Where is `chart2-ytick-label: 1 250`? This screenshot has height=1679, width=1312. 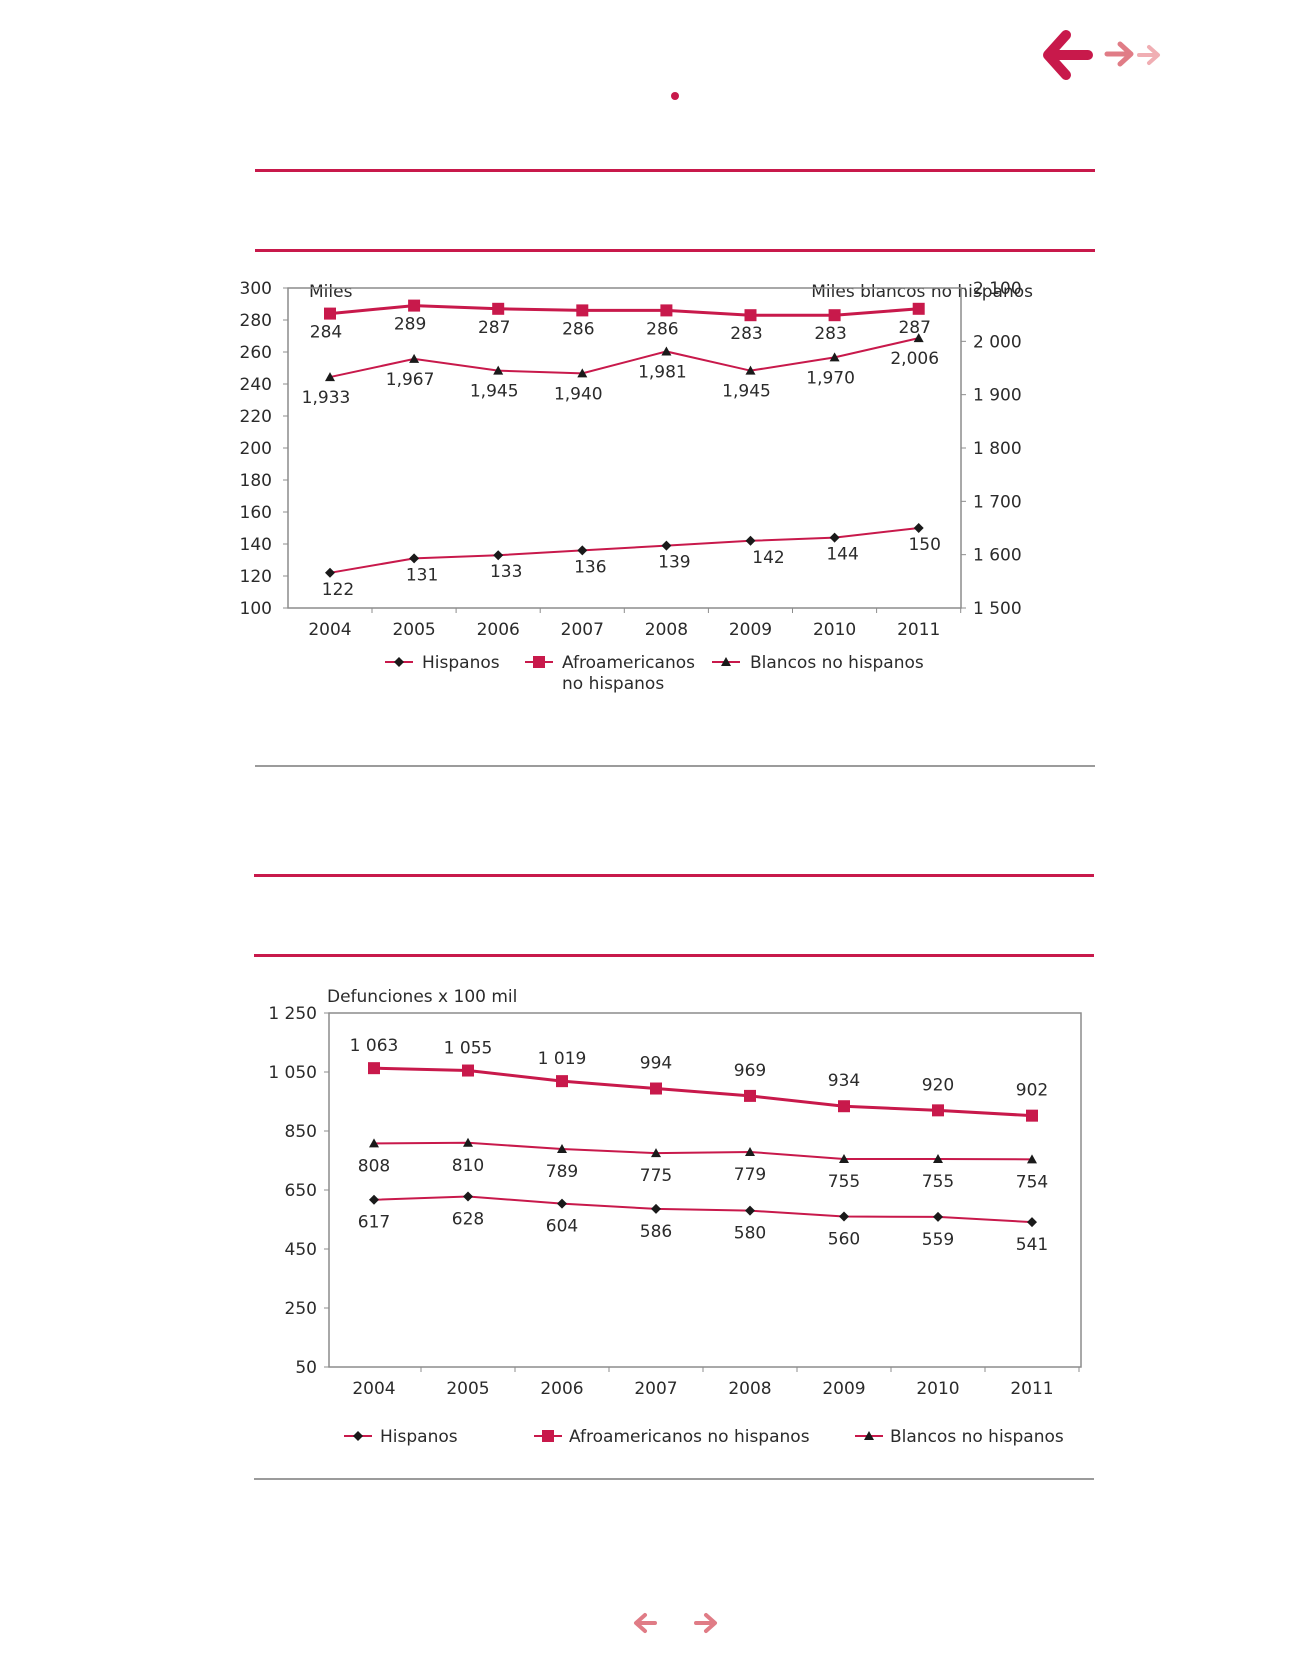 chart2-ytick-label: 1 250 is located at coordinates (292, 1014).